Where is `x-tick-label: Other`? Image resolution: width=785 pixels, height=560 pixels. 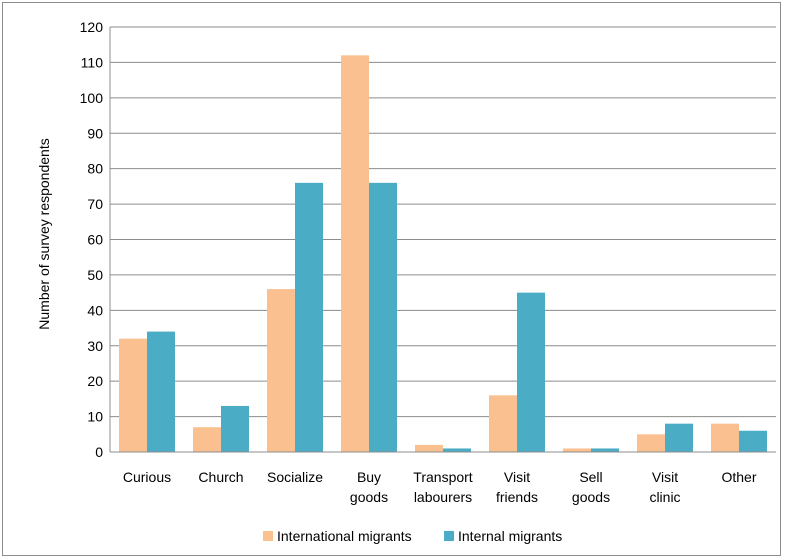 x-tick-label: Other is located at coordinates (738, 477).